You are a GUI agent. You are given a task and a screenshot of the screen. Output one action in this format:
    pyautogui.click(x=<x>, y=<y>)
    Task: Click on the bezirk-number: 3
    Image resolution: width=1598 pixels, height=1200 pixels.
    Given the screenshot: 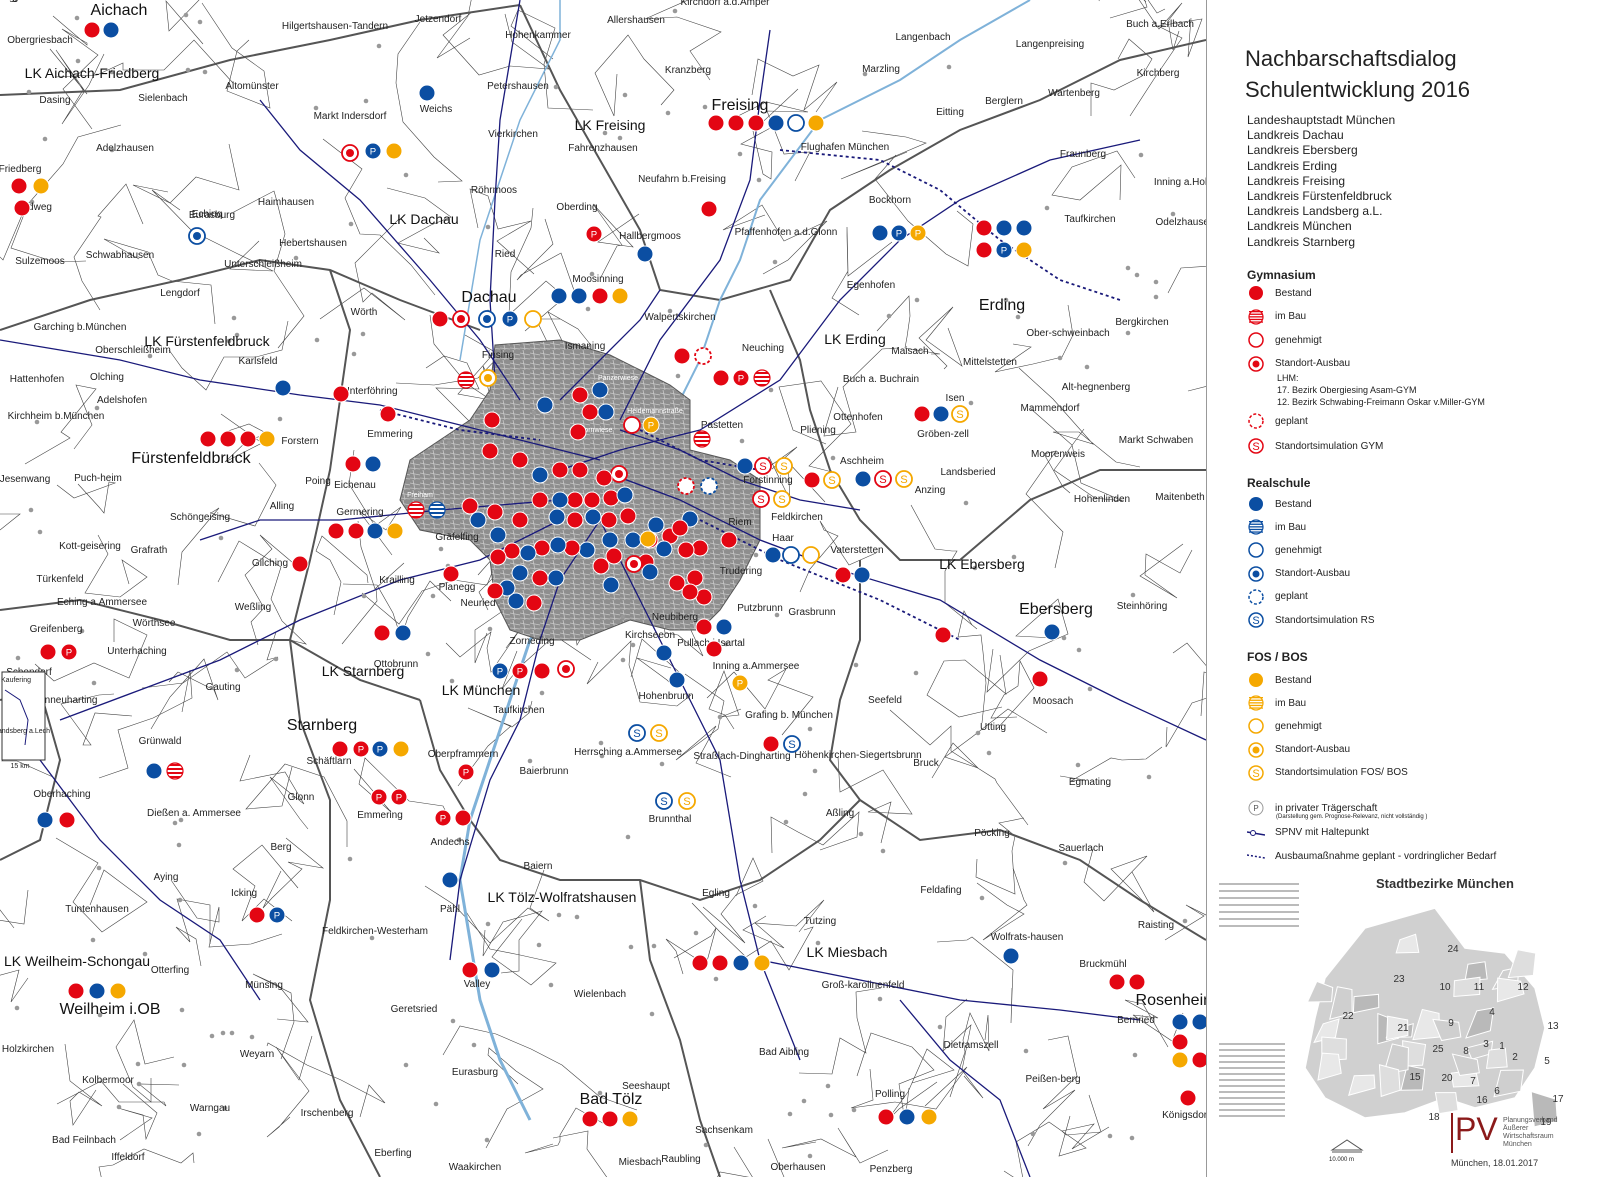 What is the action you would take?
    pyautogui.click(x=1486, y=1044)
    